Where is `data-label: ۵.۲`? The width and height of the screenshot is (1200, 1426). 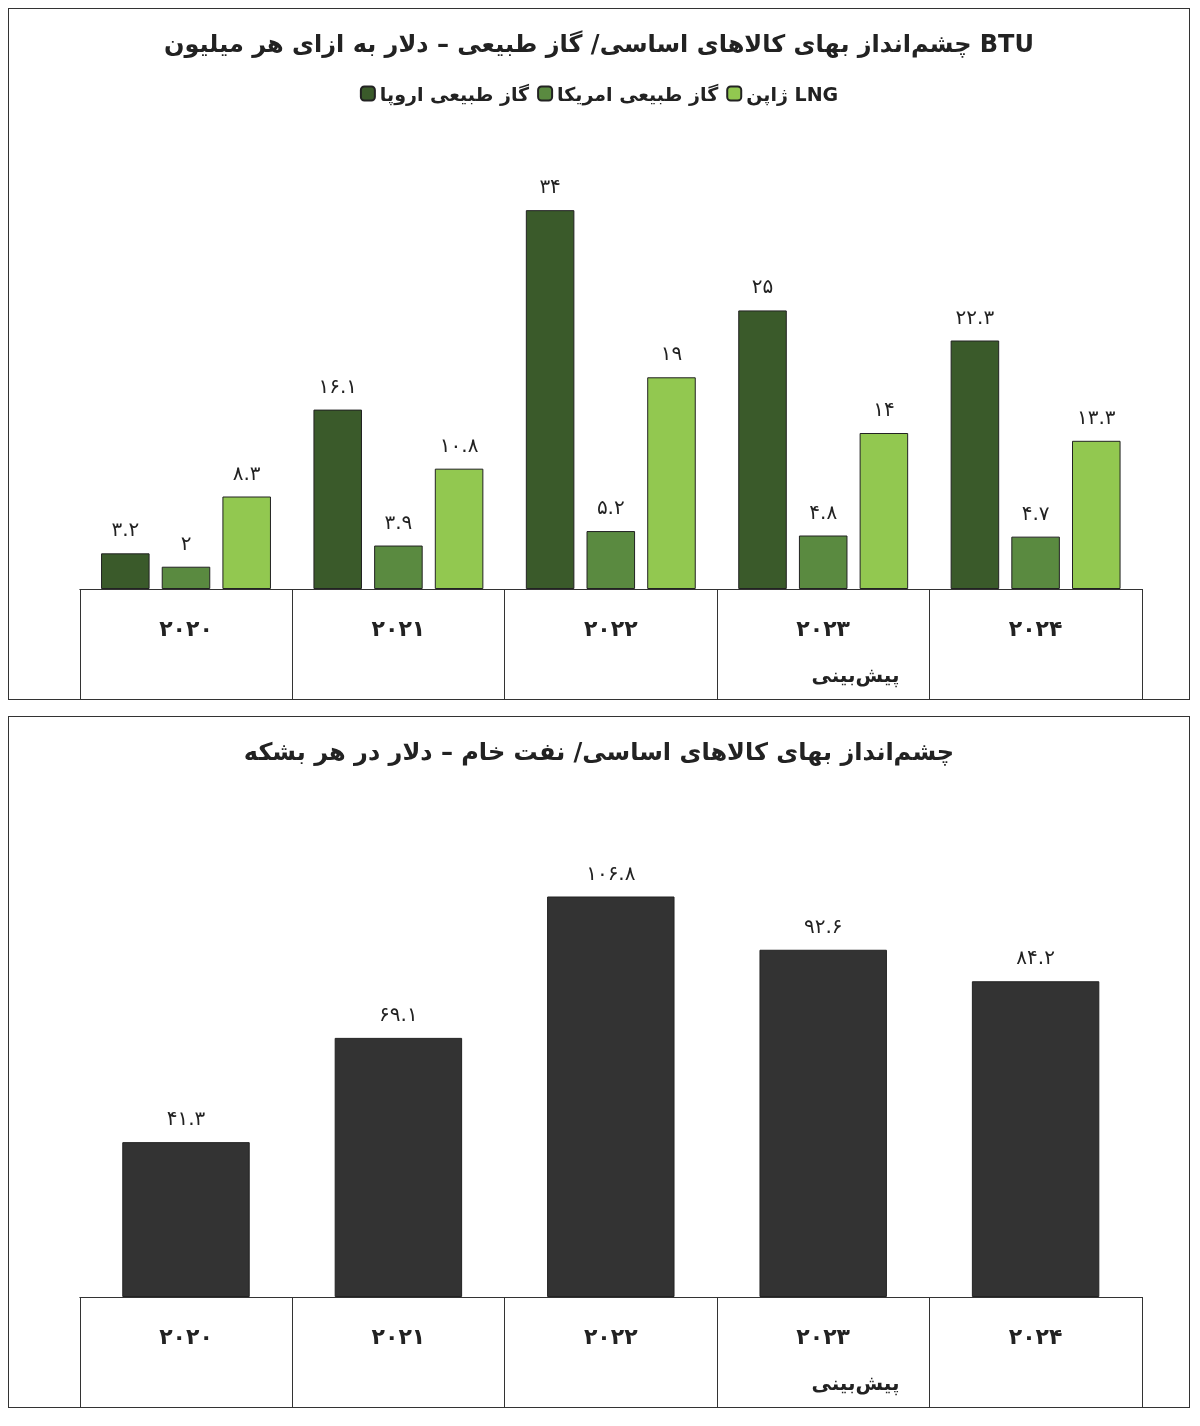 data-label: ۵.۲ is located at coordinates (610, 507).